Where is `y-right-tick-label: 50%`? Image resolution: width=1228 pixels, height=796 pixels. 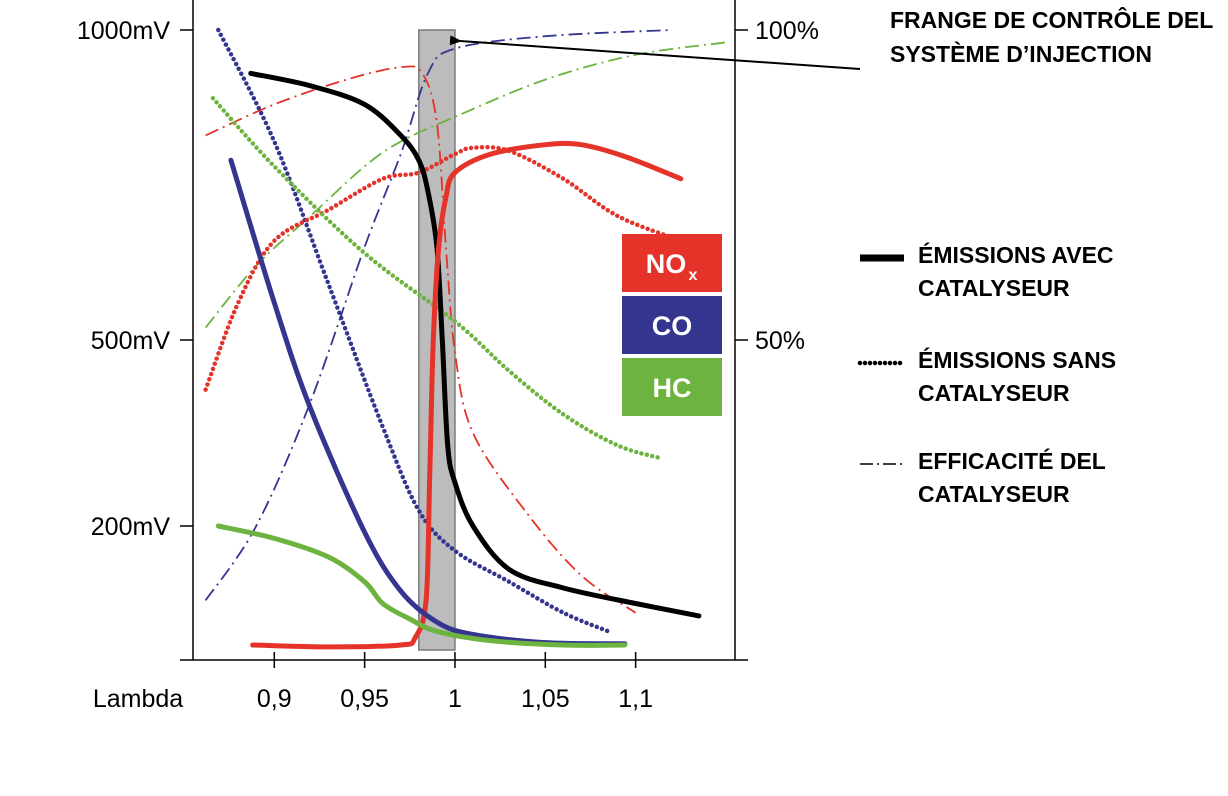
y-right-tick-label: 50% is located at coordinates (780, 341).